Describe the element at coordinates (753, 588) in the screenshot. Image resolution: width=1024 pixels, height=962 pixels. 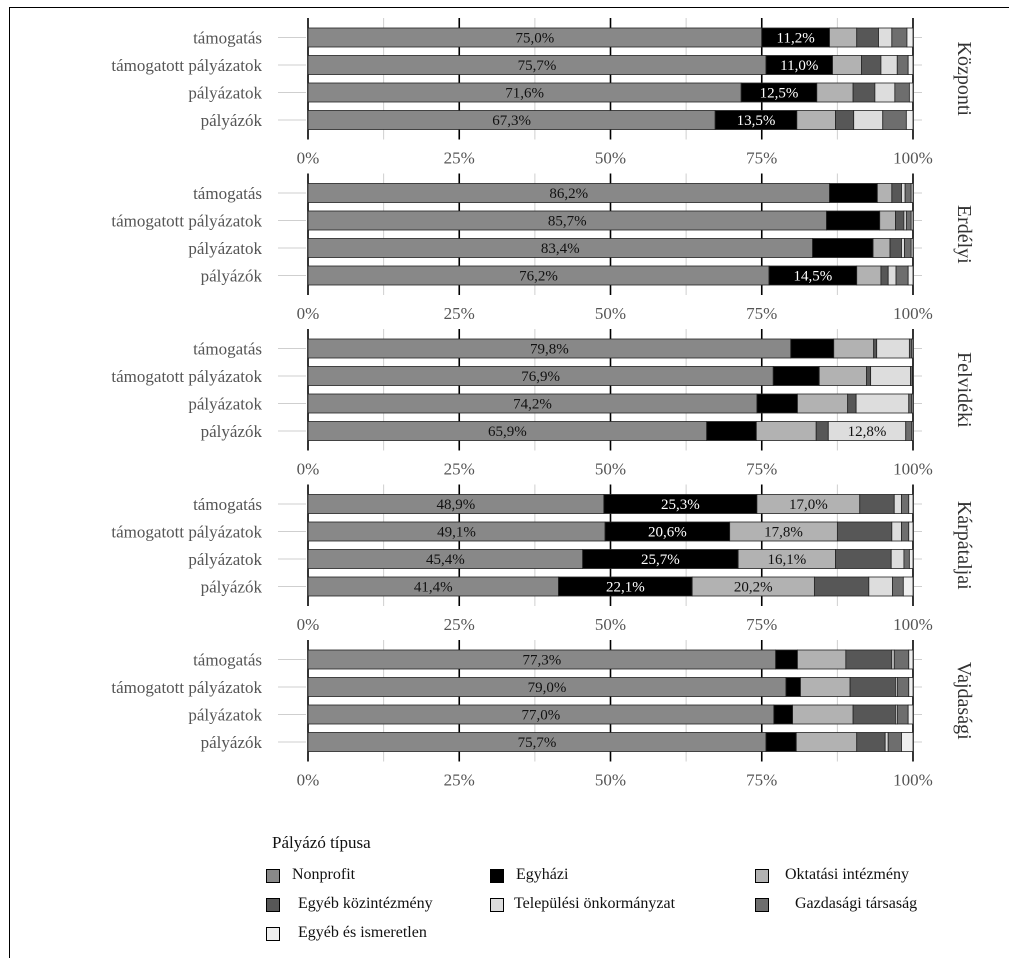
I see `data-label: 20,2%` at that location.